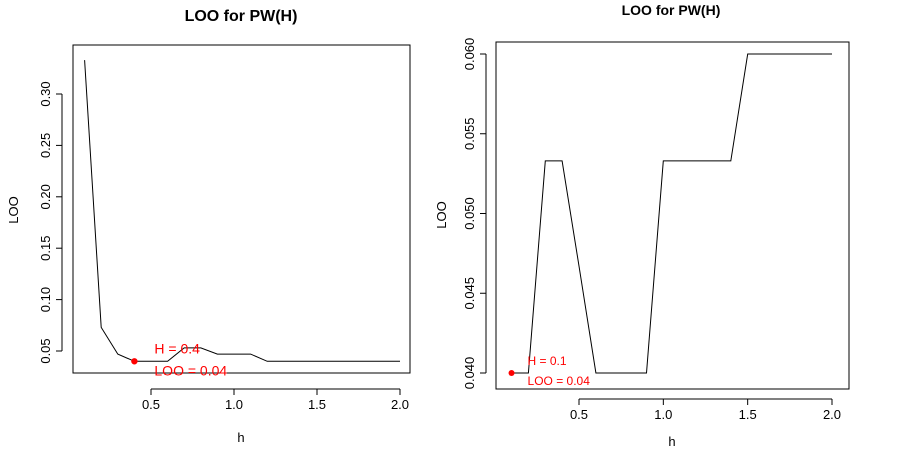 The height and width of the screenshot is (451, 901). What do you see at coordinates (547, 361) in the screenshot?
I see `chart-right-annotation-h: H = 0.1` at bounding box center [547, 361].